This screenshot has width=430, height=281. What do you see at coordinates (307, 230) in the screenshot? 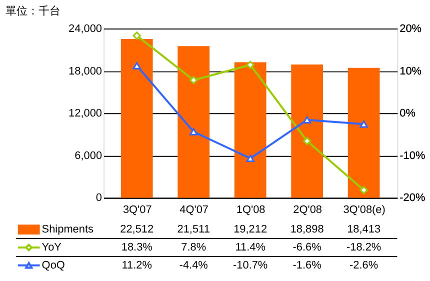
I see `data-label: 18,898` at bounding box center [307, 230].